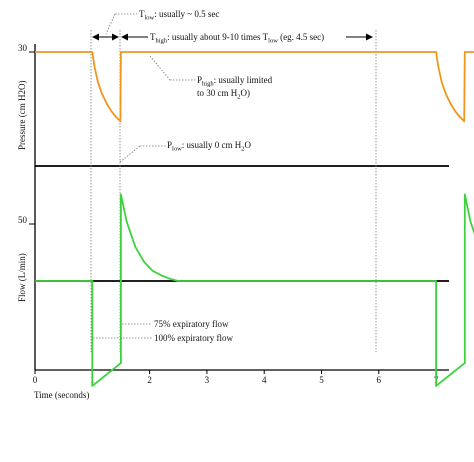 The height and width of the screenshot is (462, 474). Describe the element at coordinates (223, 94) in the screenshot. I see `phigh-annotation-line2: to 30 cm H2O)` at that location.